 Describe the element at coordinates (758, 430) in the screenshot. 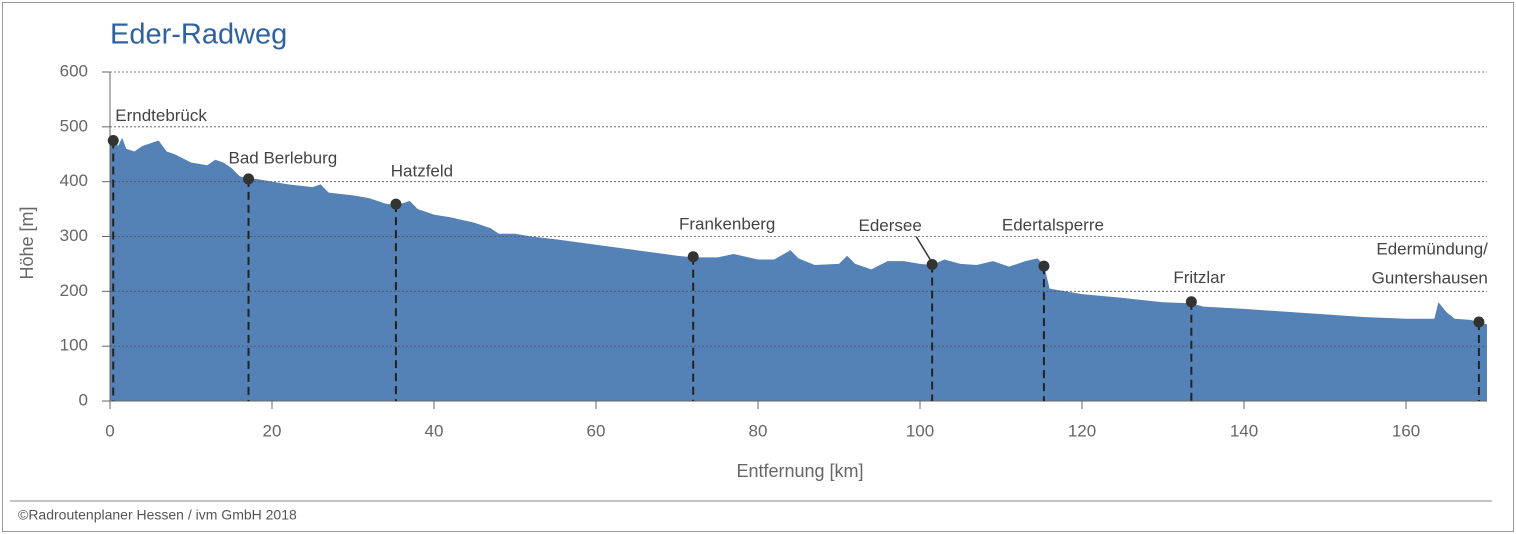

I see `x-tick-label: 80` at that location.